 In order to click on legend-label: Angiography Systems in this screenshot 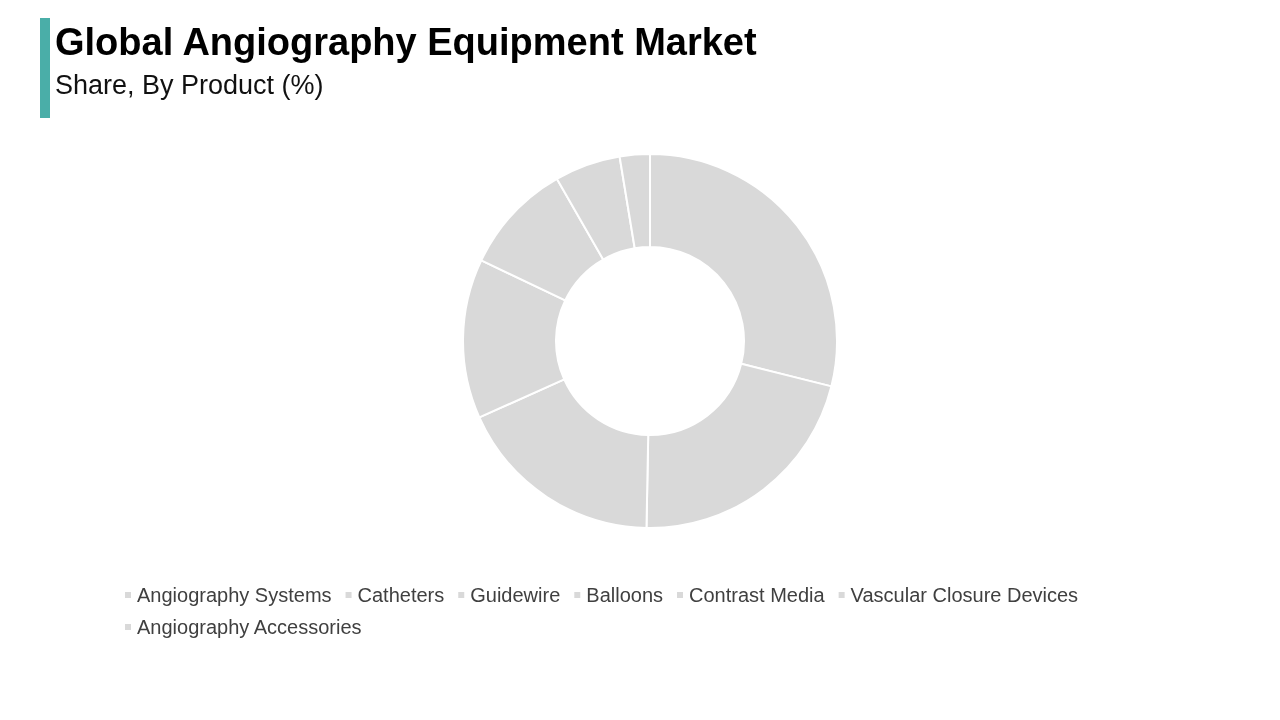, I will do `click(234, 595)`.